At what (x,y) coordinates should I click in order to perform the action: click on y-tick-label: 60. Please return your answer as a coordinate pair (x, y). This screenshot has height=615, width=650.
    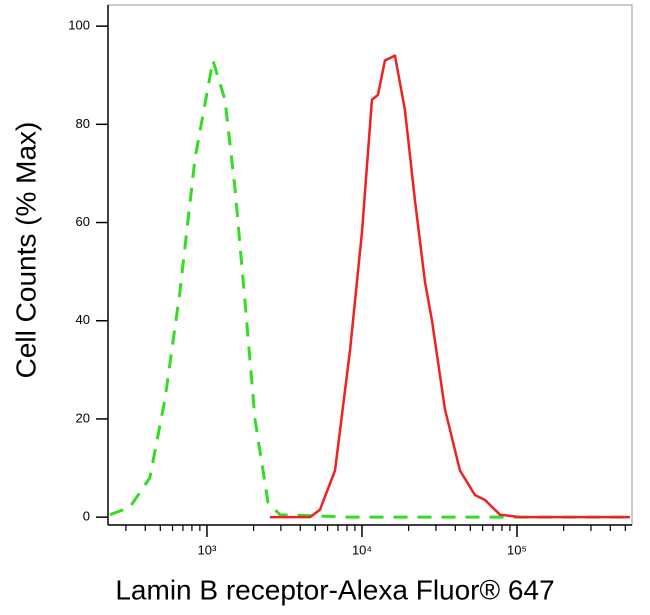
    Looking at the image, I should click on (83, 221).